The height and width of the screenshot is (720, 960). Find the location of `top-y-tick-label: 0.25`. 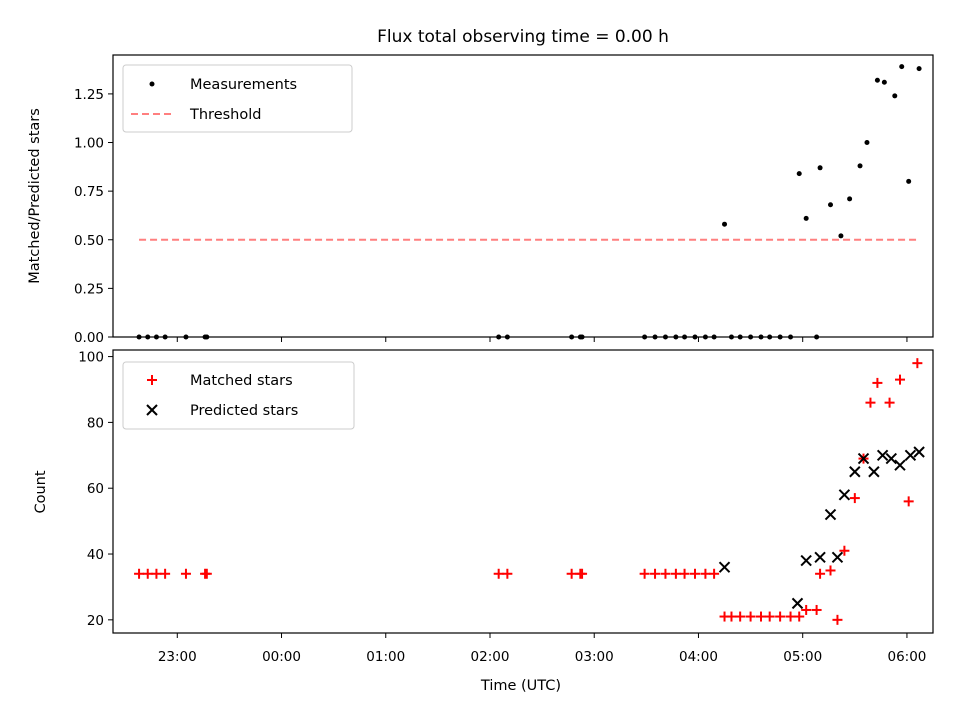

top-y-tick-label: 0.25 is located at coordinates (89, 289).